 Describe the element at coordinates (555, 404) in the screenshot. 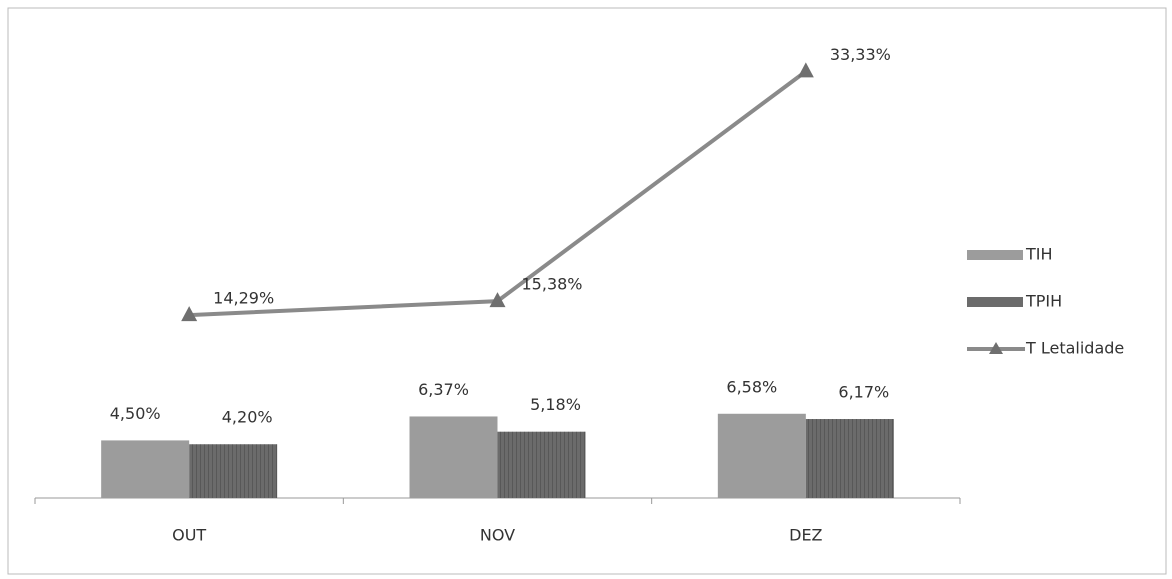

I see `data-label: 5,18%` at that location.